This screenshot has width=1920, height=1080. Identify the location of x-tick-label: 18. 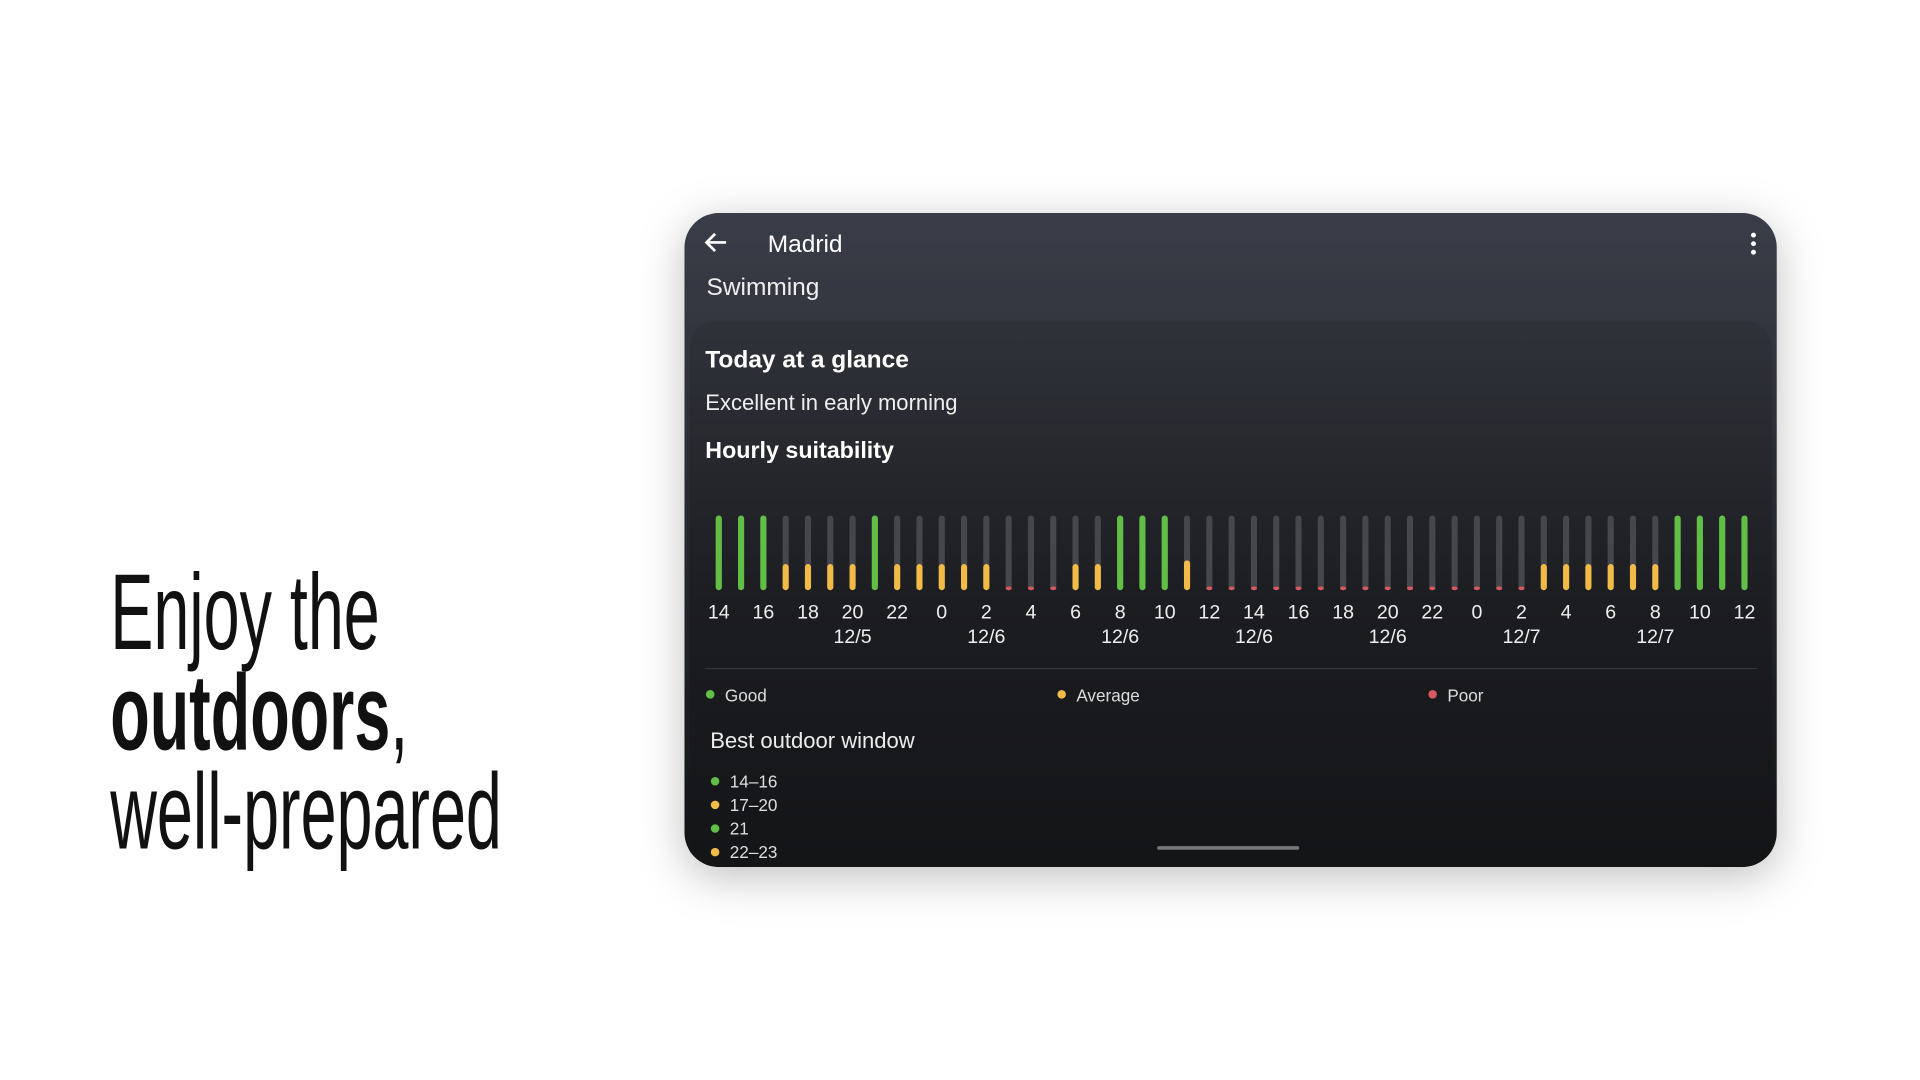
(808, 612).